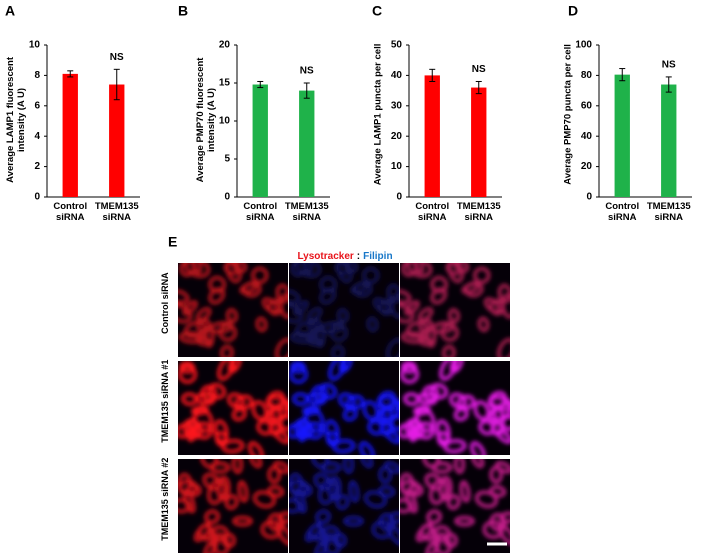  I want to click on y-tick-label: 60, so click(587, 105).